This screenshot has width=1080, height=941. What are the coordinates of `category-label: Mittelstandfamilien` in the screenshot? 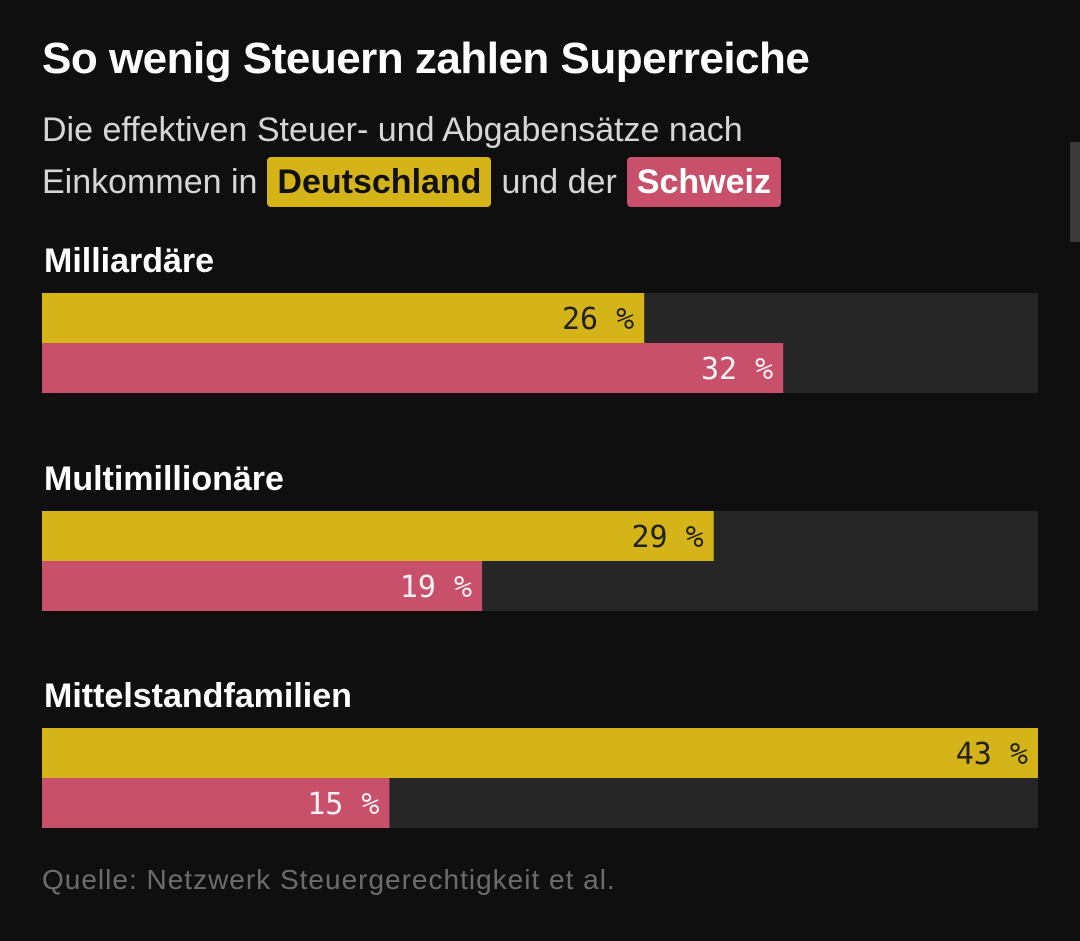 It's located at (198, 696).